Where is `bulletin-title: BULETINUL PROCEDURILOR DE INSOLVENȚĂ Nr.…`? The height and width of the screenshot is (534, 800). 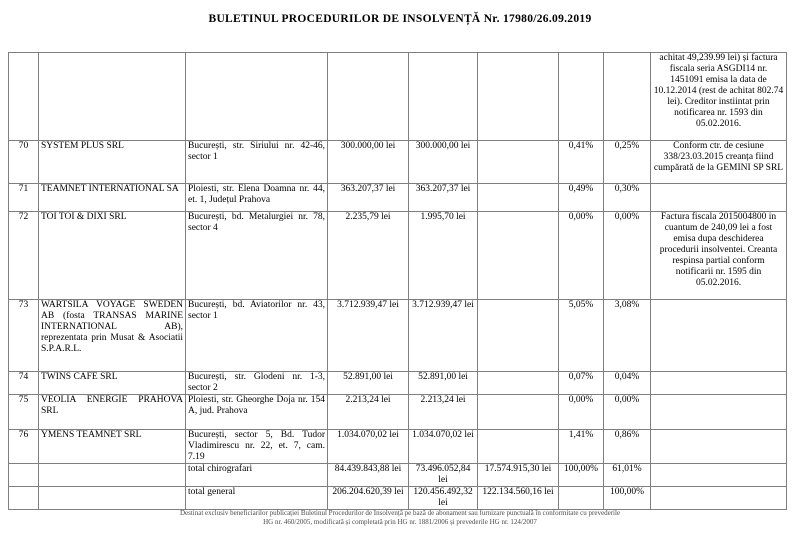 bulletin-title: BULETINUL PROCEDURILOR DE INSOLVENȚĂ Nr.… is located at coordinates (400, 19).